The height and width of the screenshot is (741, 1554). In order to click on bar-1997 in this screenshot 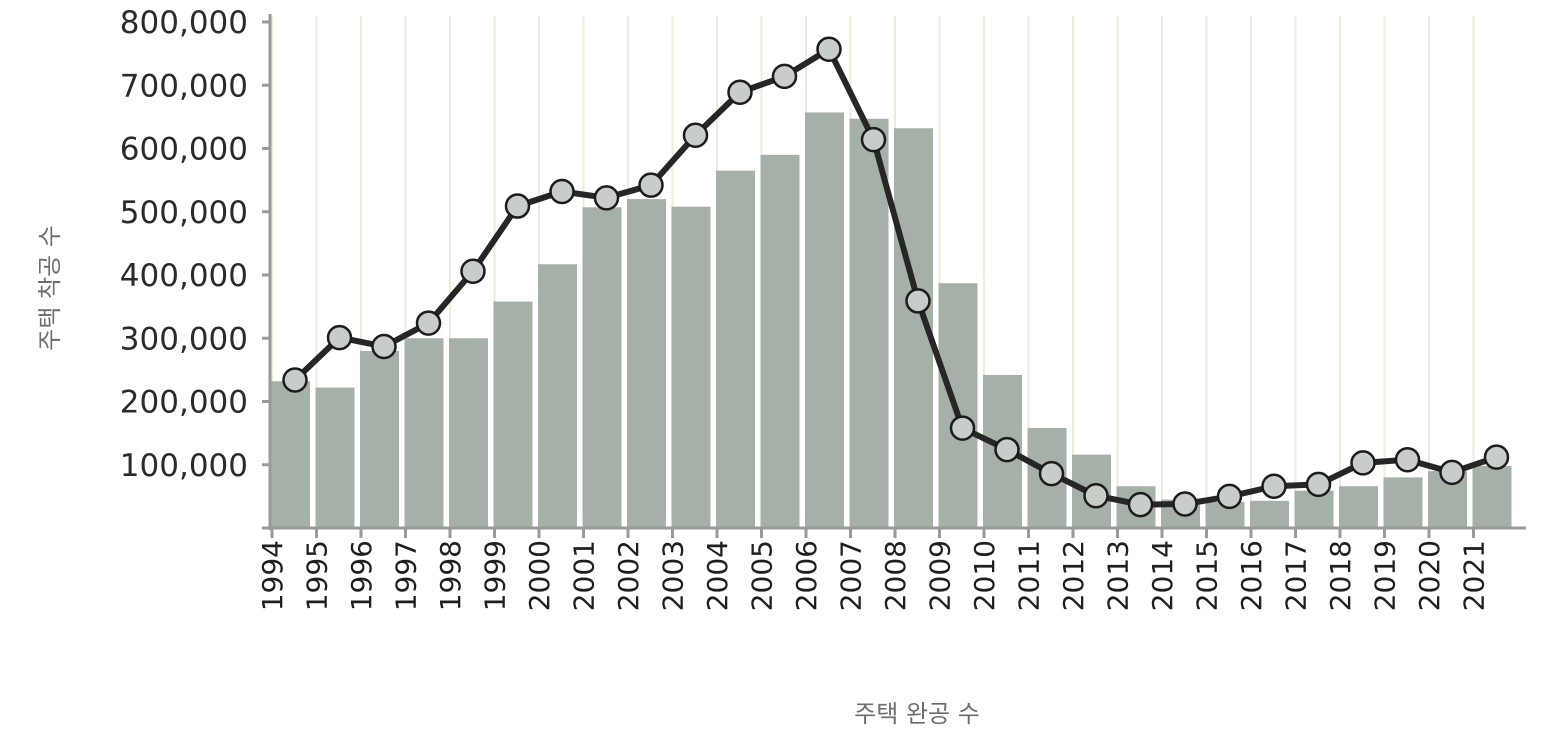, I will do `click(424, 433)`.